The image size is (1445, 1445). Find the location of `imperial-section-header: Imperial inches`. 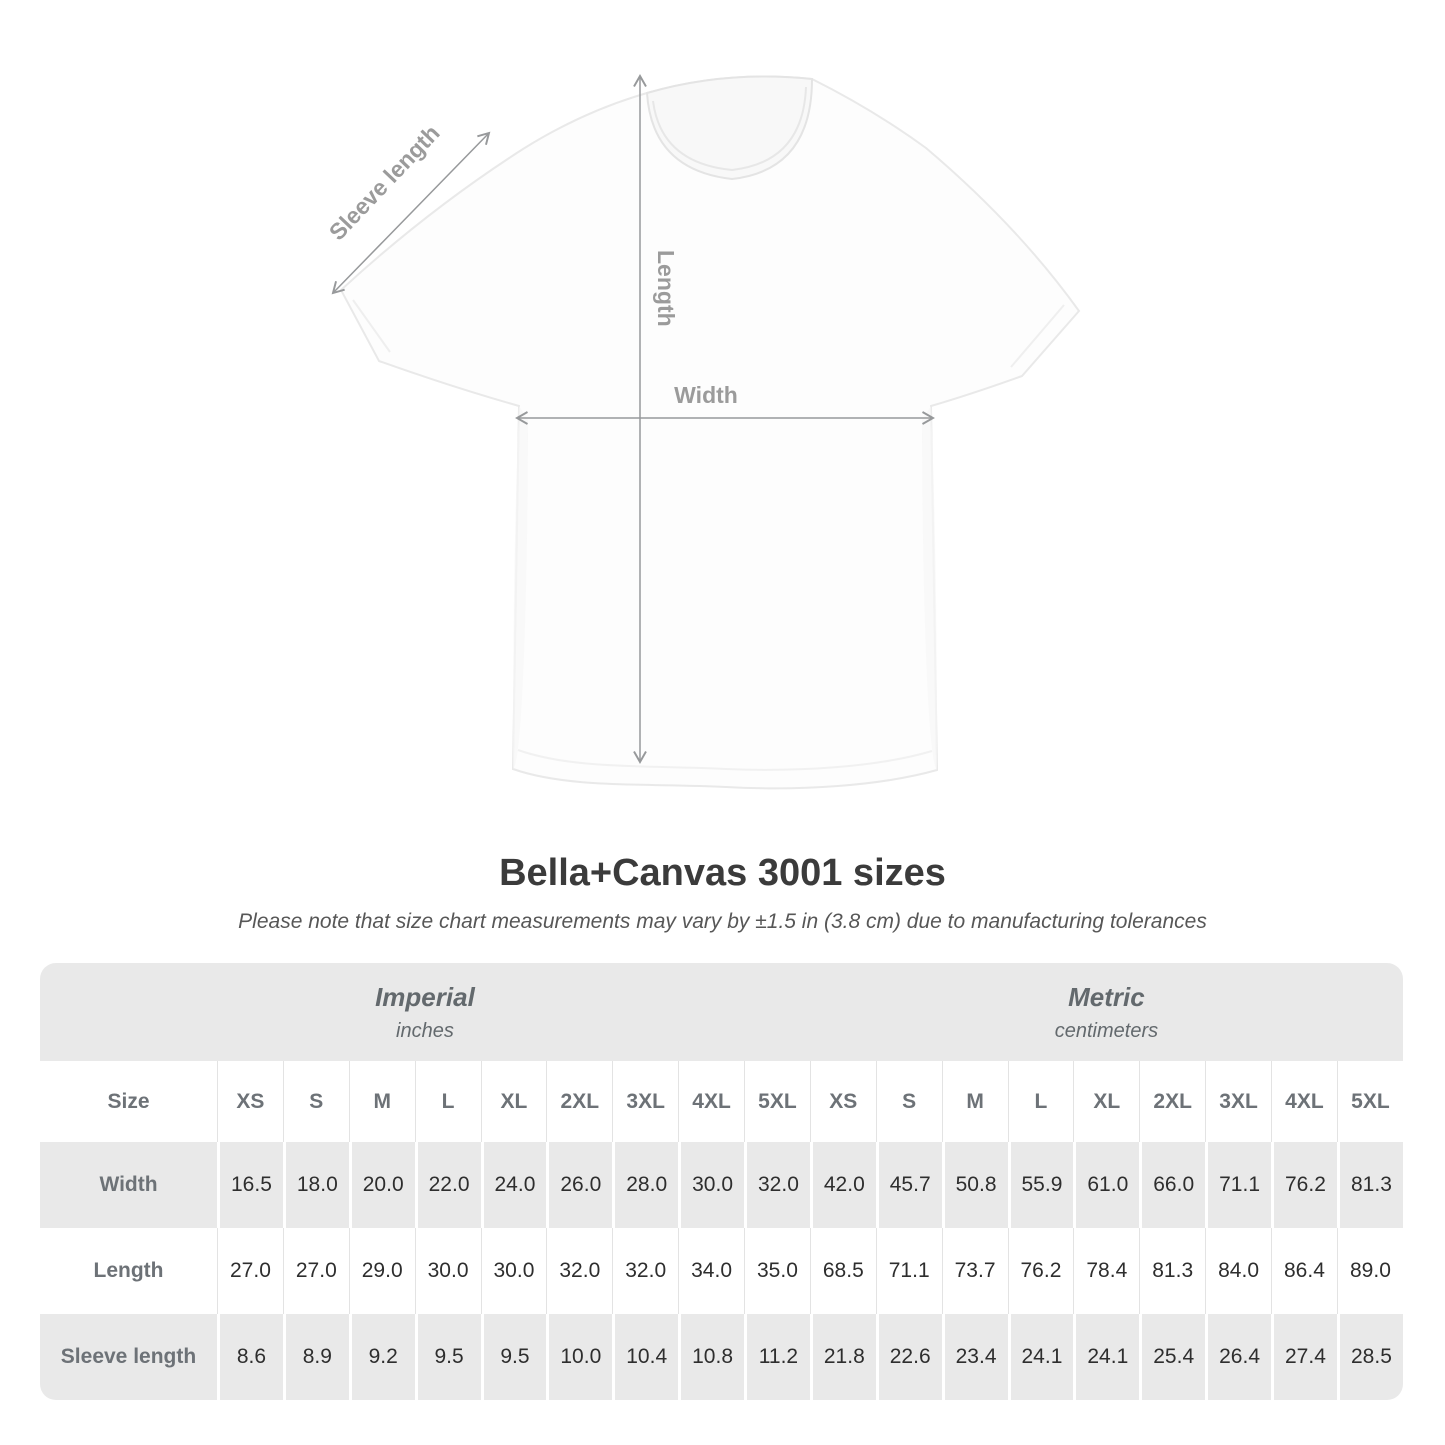

imperial-section-header: Imperial inches is located at coordinates (425, 1012).